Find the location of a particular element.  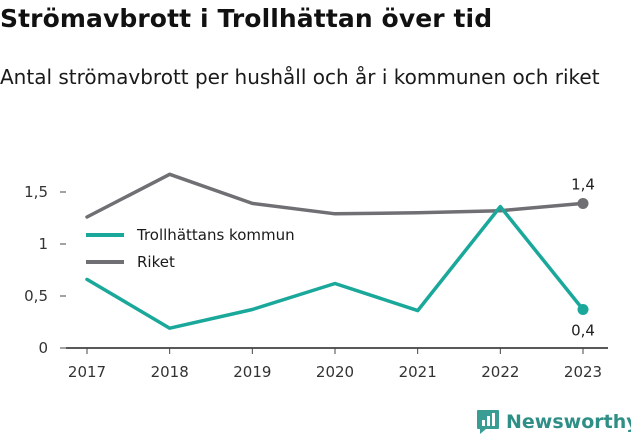

x-tick-label: 2018 is located at coordinates (170, 372).